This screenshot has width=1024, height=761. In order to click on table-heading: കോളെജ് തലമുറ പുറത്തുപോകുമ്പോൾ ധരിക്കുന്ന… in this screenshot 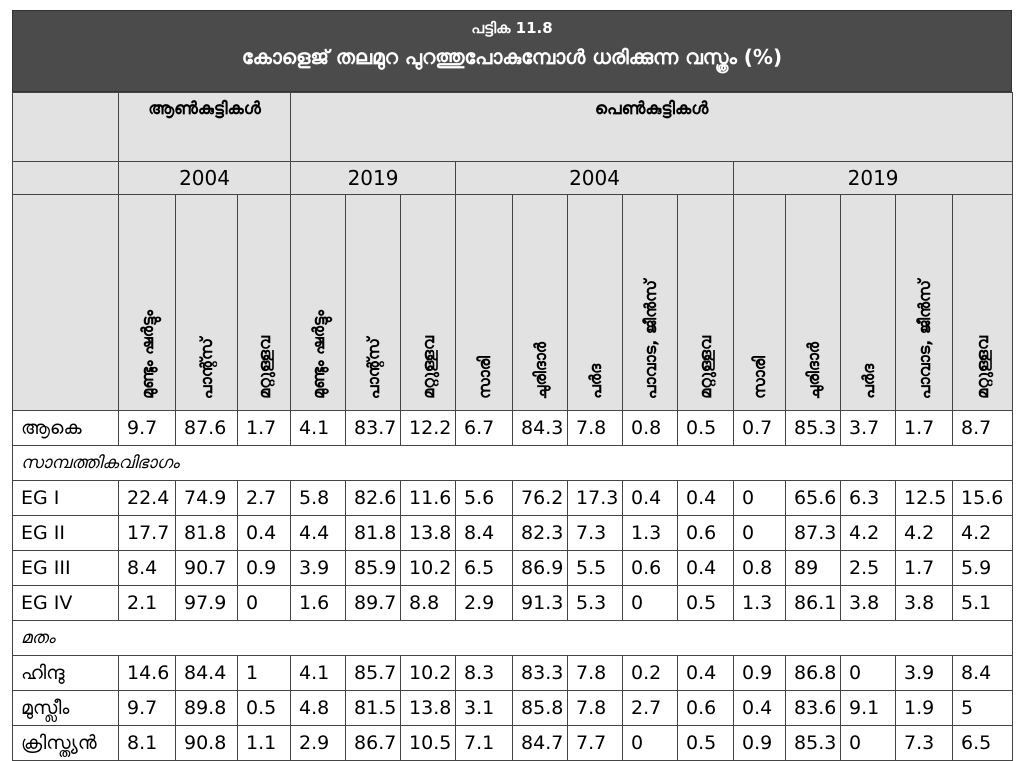, I will do `click(512, 57)`.